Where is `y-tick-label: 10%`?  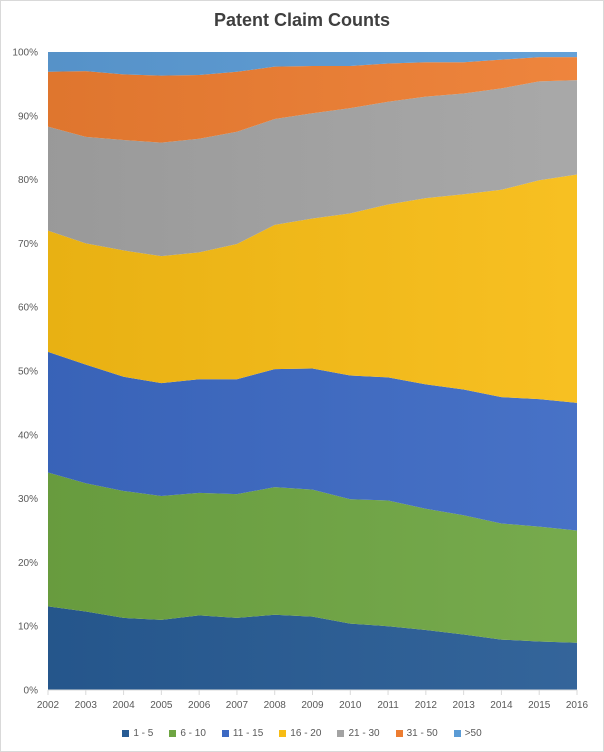
y-tick-label: 10% is located at coordinates (28, 627).